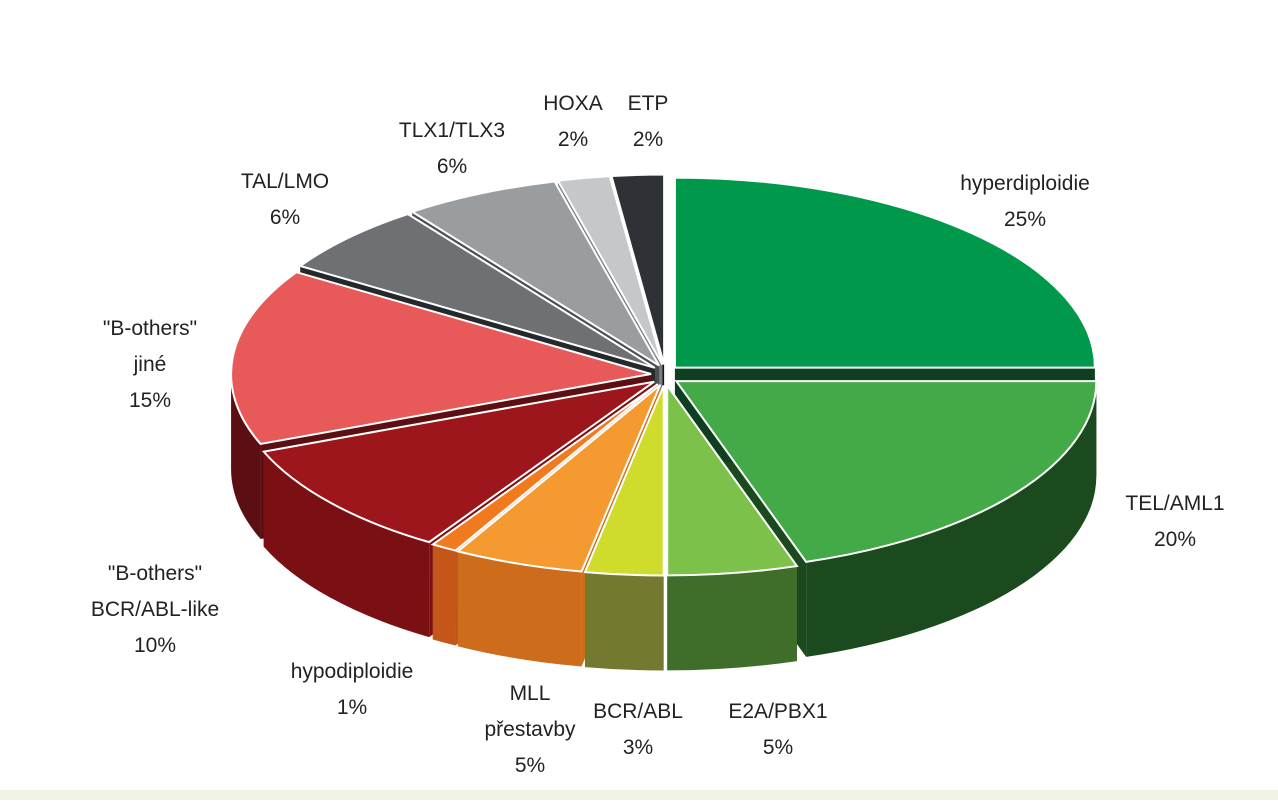 The image size is (1278, 805). Describe the element at coordinates (285, 217) in the screenshot. I see `slice-value-8: 6%` at that location.